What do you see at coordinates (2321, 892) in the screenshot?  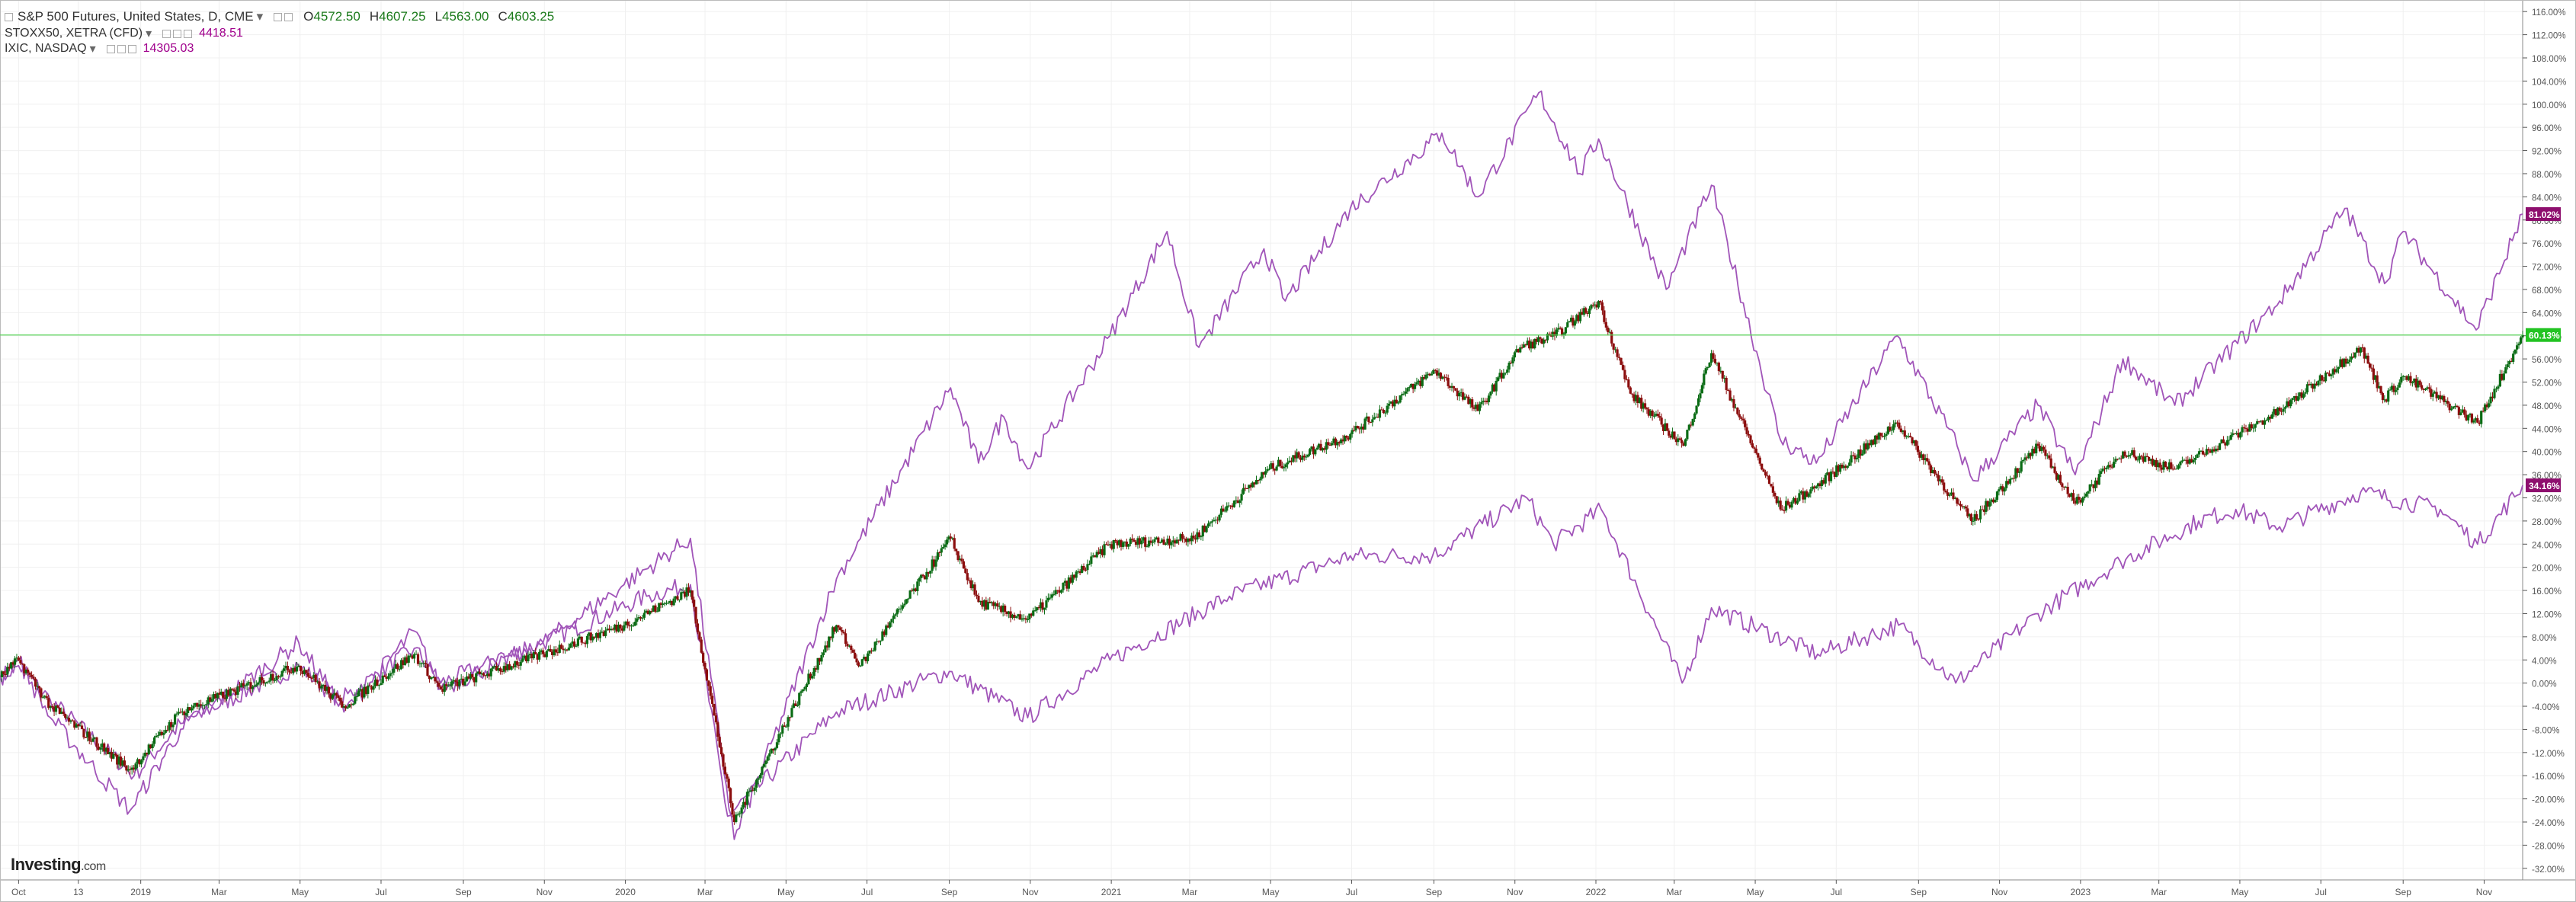 I see `x-tick-label: Jul` at bounding box center [2321, 892].